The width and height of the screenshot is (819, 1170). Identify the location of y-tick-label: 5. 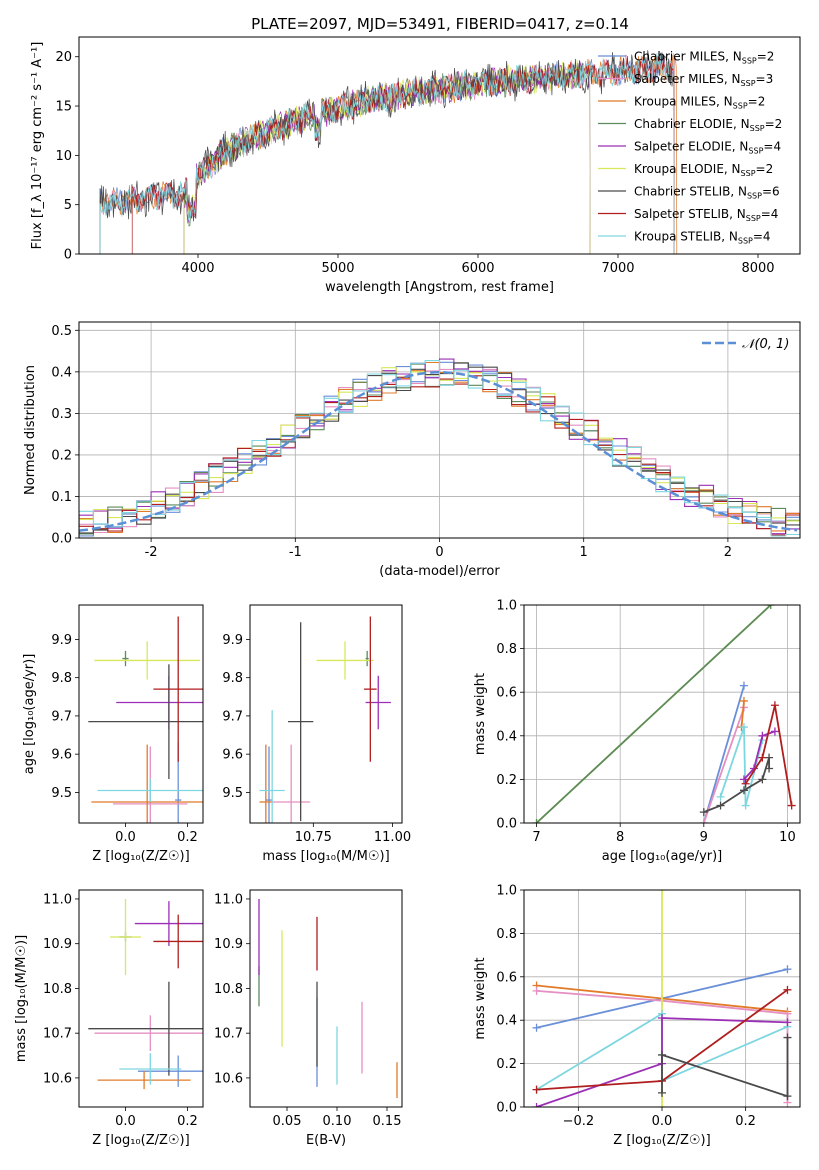
(68, 205).